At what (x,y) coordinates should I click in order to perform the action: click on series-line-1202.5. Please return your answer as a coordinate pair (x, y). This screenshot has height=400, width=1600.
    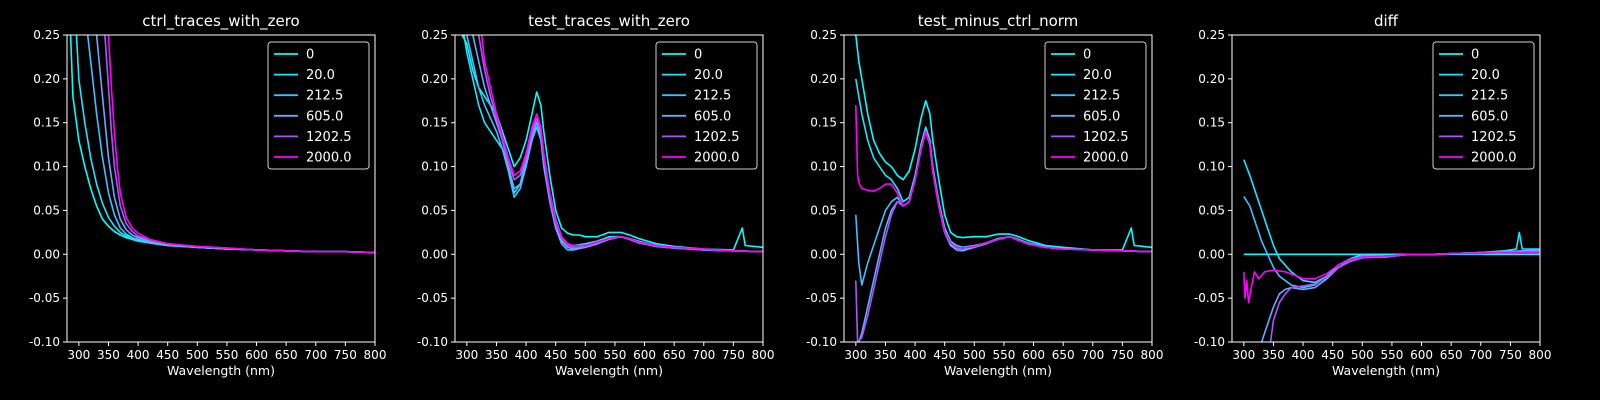
    Looking at the image, I should click on (620, 144).